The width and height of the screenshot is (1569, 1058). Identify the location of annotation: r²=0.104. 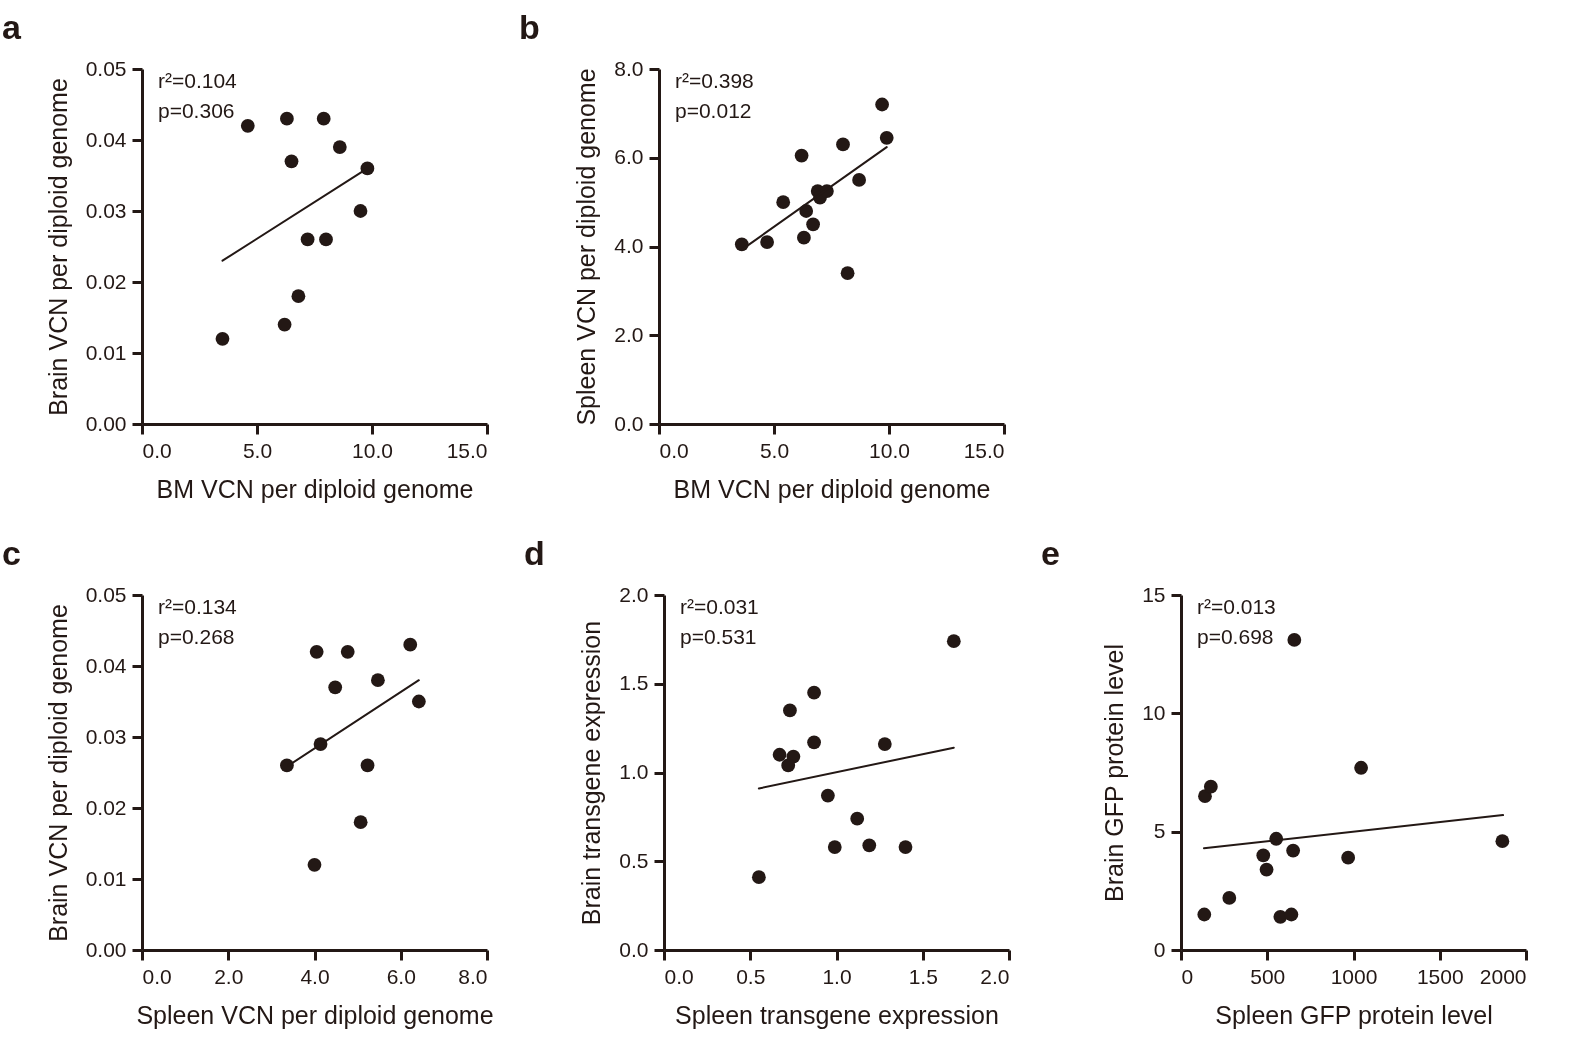
(198, 80).